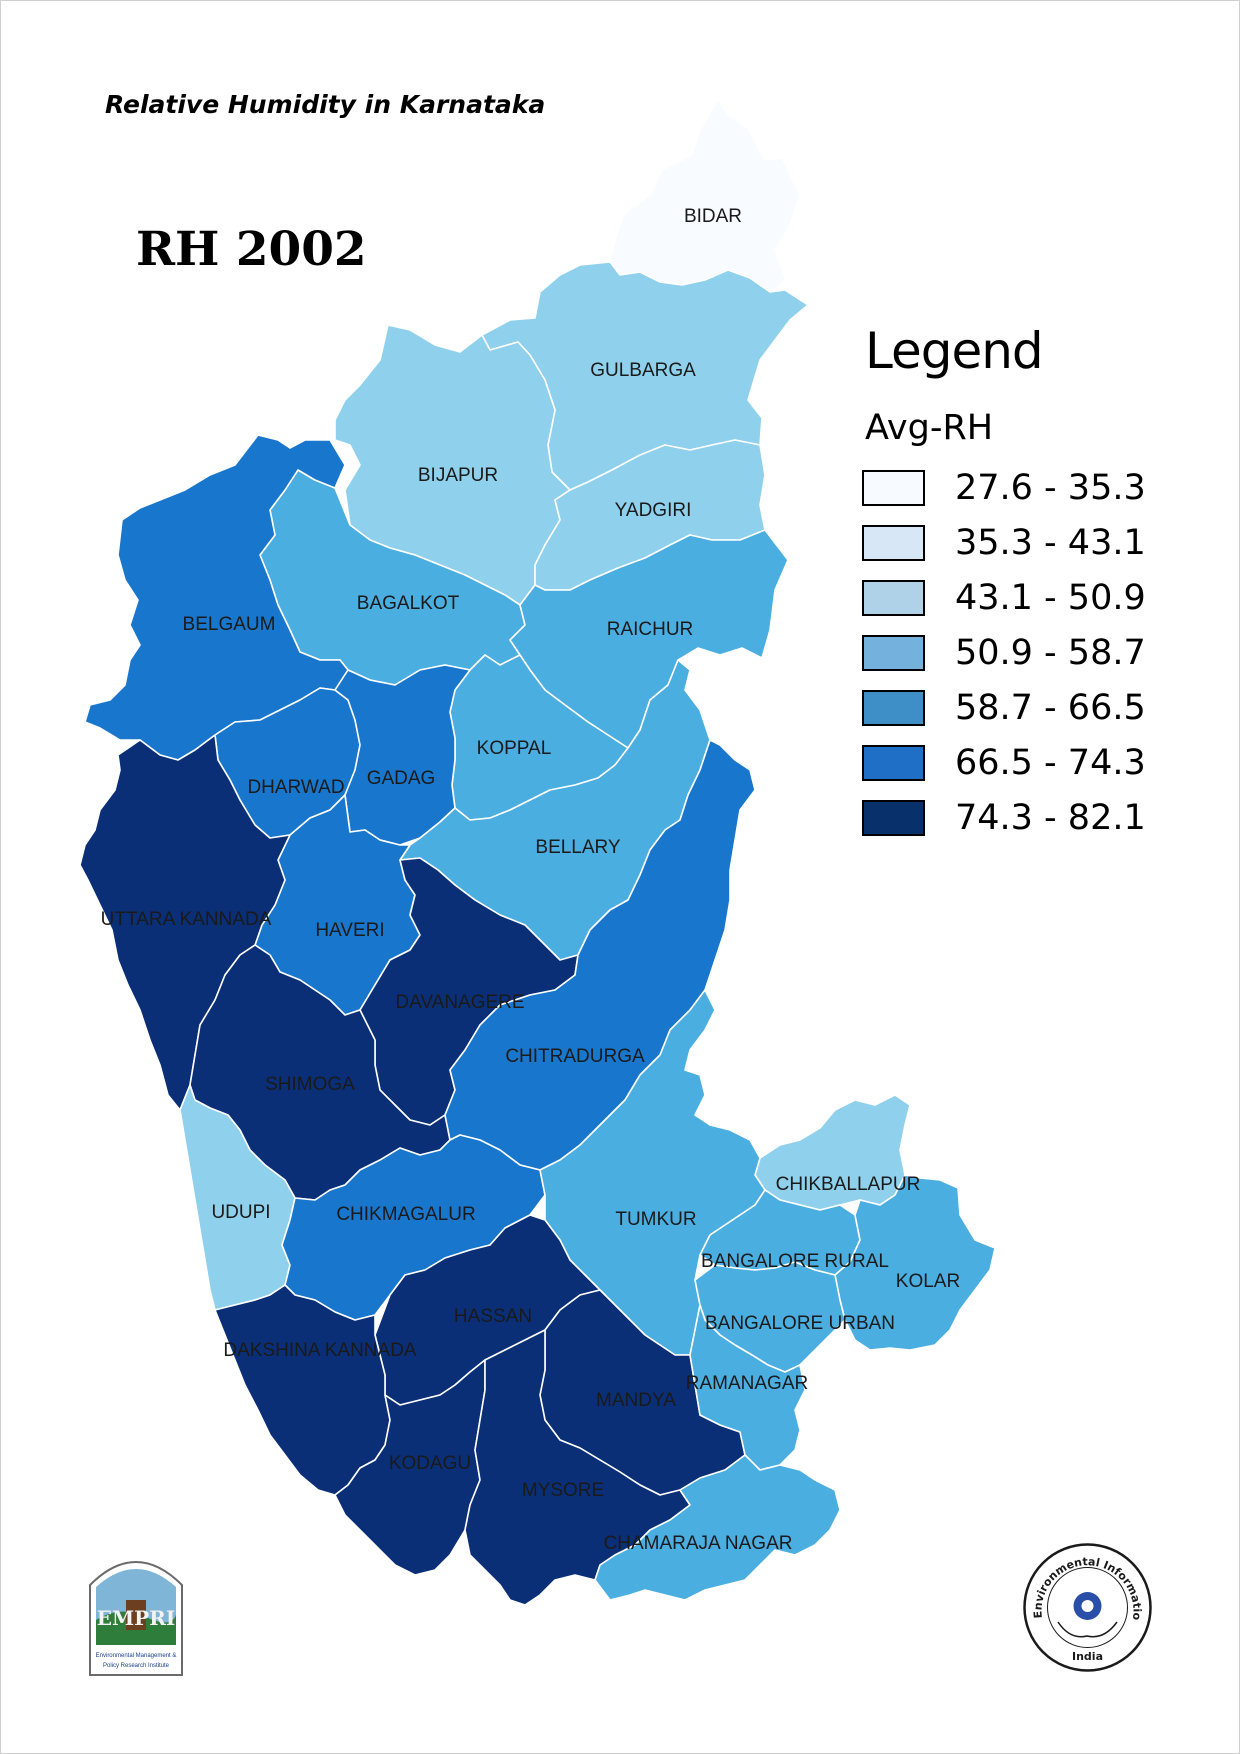 The width and height of the screenshot is (1240, 1754). I want to click on label-uttara-kannada: UTTARA KANNADA, so click(186, 919).